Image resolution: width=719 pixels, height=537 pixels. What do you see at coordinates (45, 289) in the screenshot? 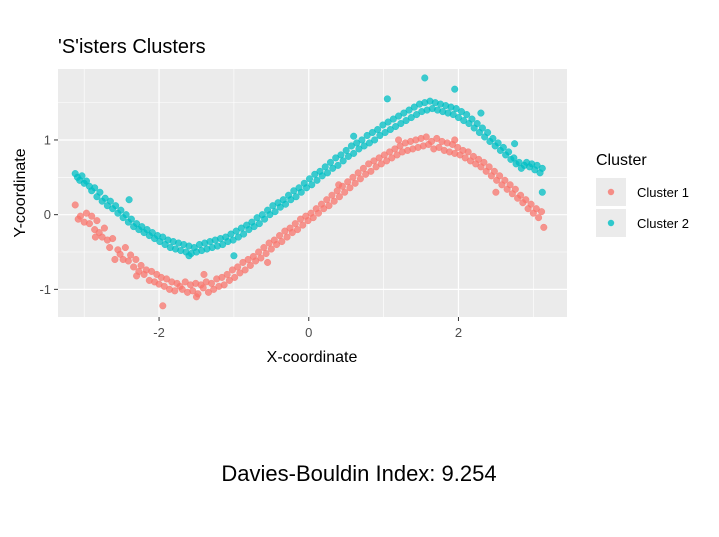
I see `y-tick-label: -1` at bounding box center [45, 289].